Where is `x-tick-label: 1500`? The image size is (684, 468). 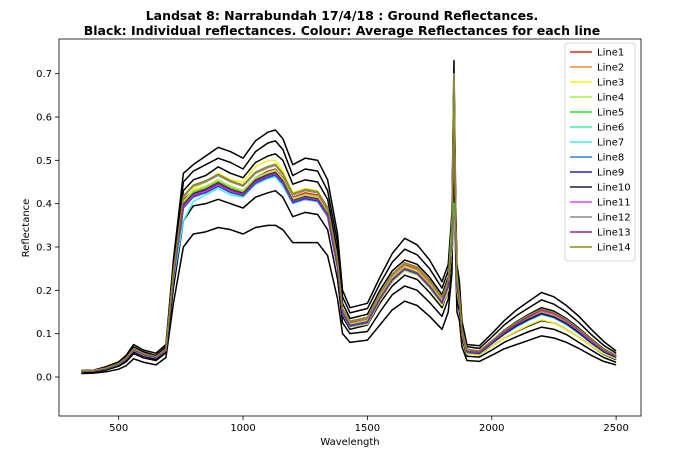
x-tick-label: 1500 is located at coordinates (367, 428).